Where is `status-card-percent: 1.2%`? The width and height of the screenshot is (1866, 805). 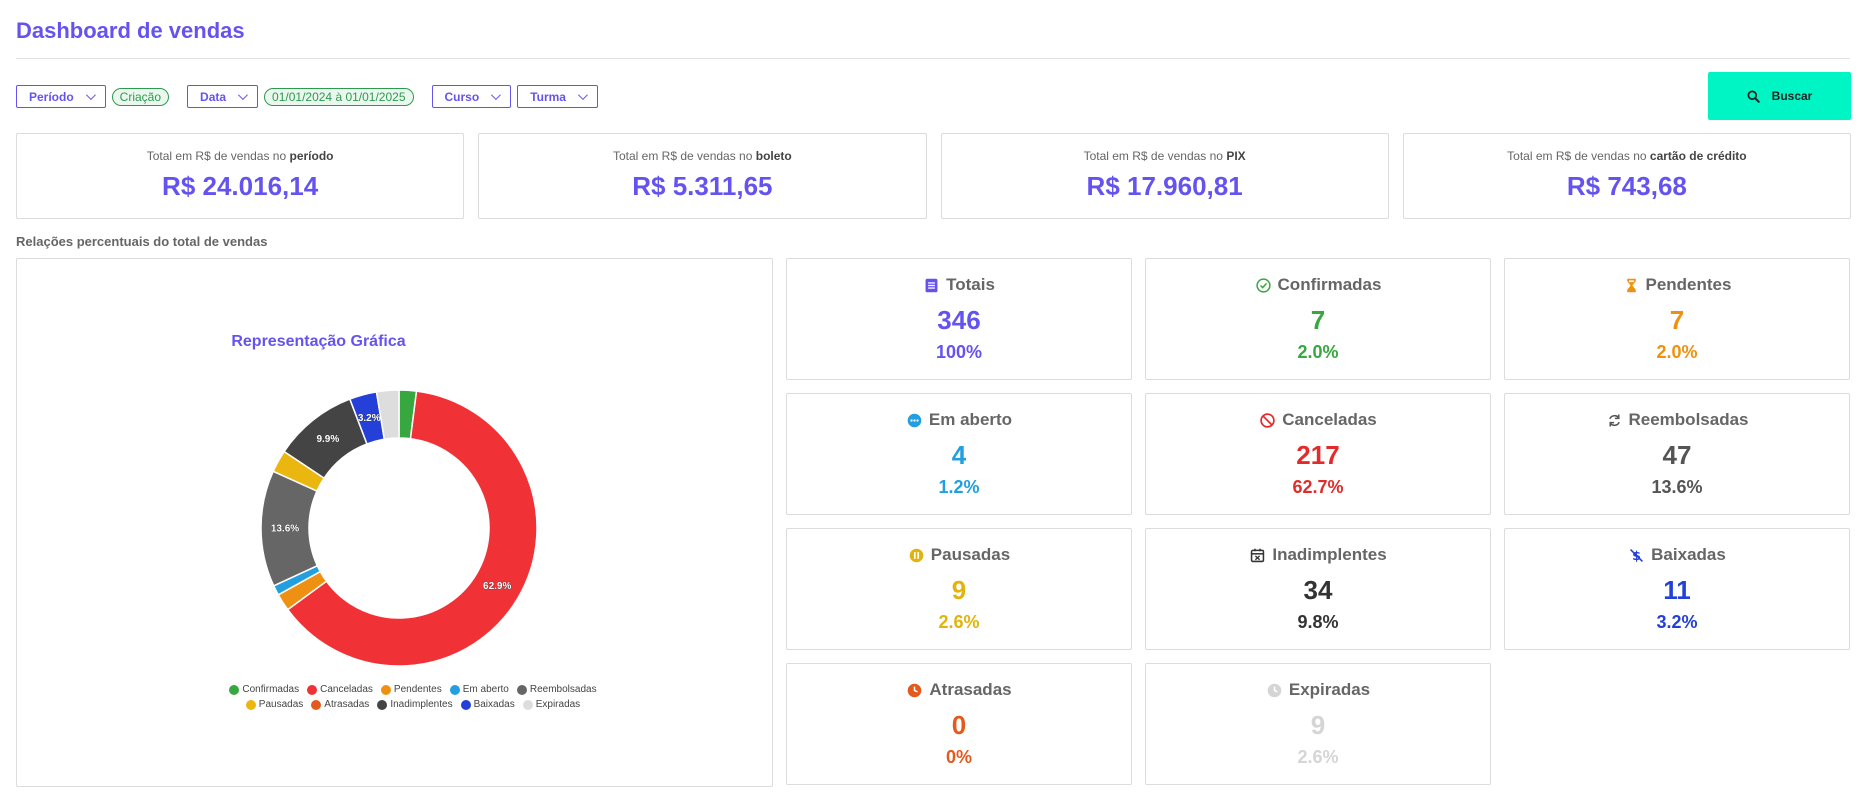
status-card-percent: 1.2% is located at coordinates (959, 487).